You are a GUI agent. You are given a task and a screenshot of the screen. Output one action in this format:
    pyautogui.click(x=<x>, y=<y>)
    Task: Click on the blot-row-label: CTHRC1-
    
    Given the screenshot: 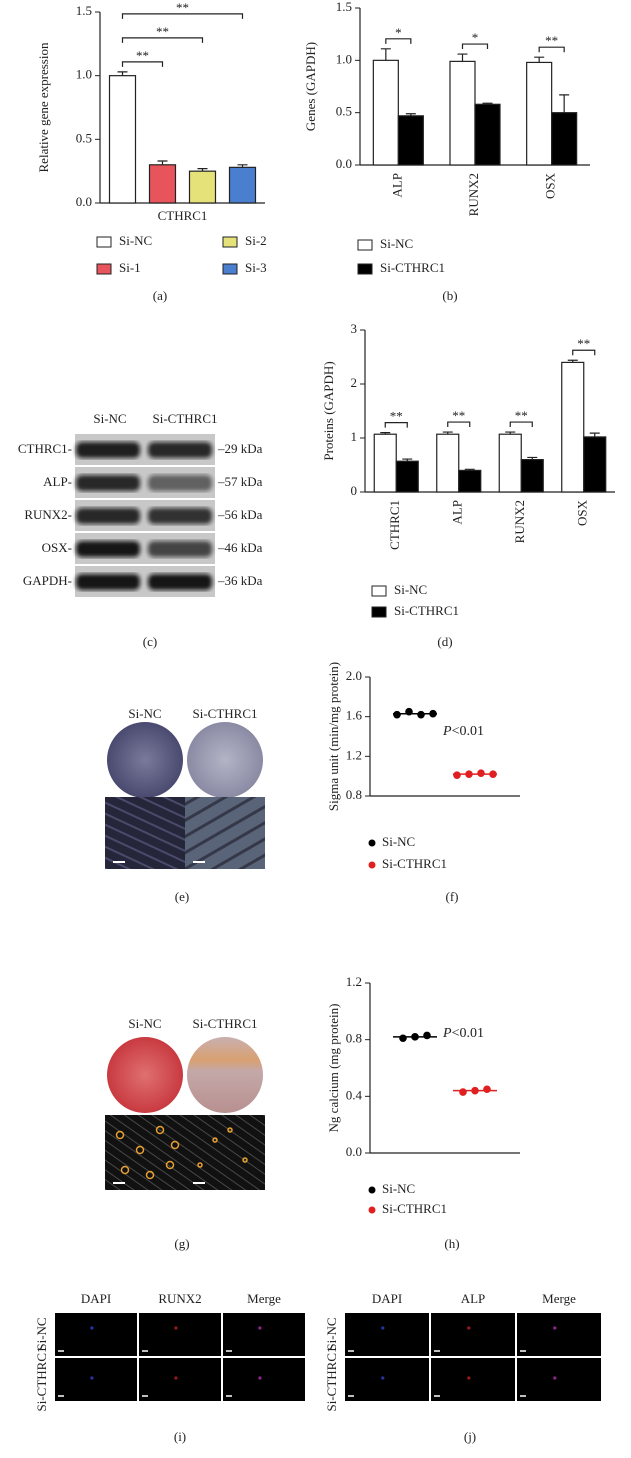 What is the action you would take?
    pyautogui.click(x=45, y=448)
    